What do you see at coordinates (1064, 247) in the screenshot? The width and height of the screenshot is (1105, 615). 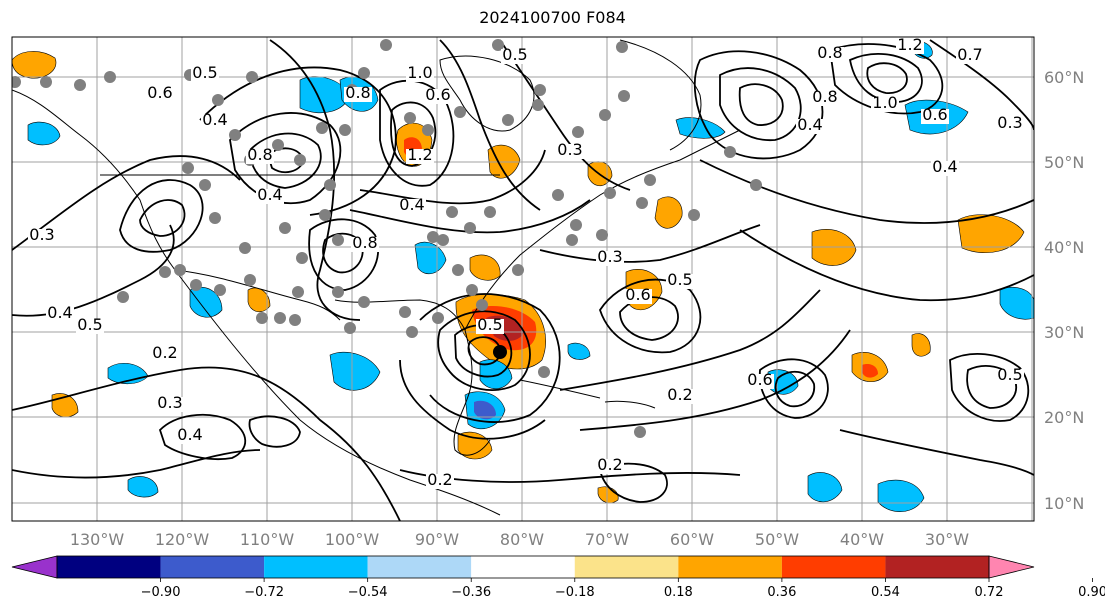 I see `latitude-label: 40°N` at bounding box center [1064, 247].